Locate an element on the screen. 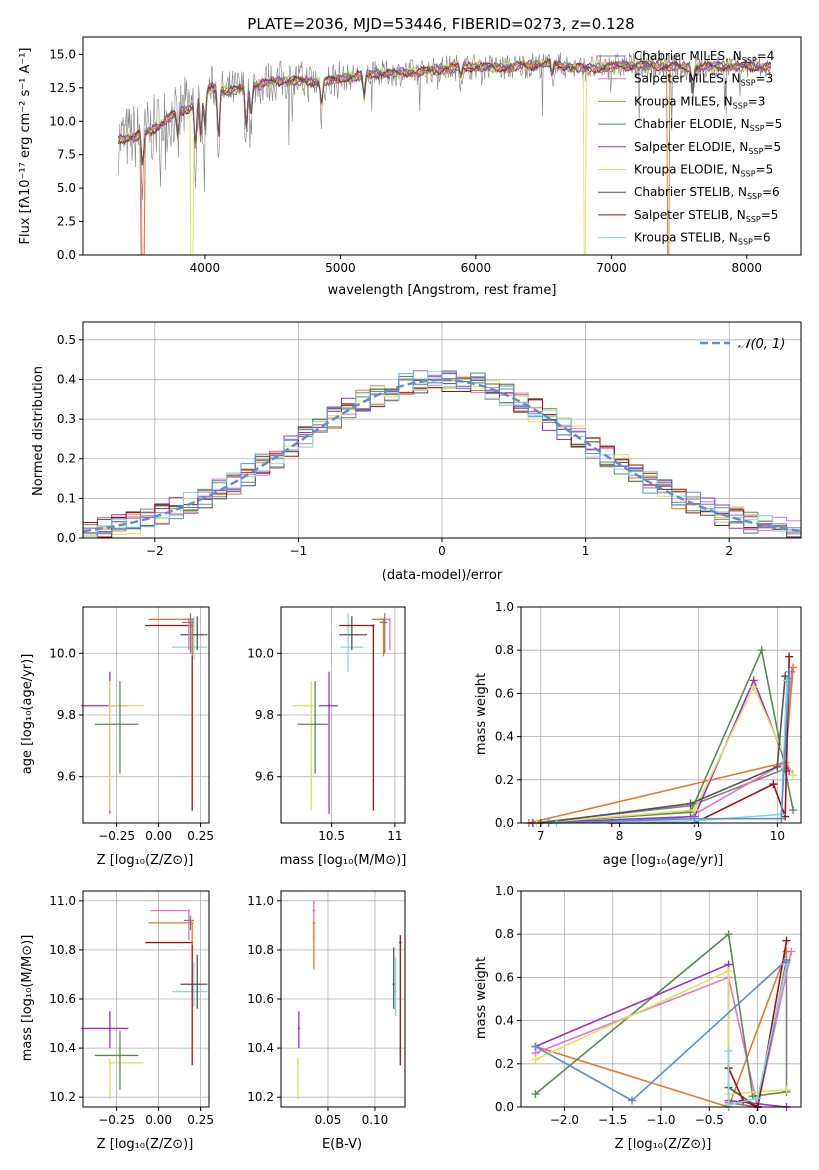 Image resolution: width=819 pixels, height=1170 pixels. y-tick-label: 10.8 is located at coordinates (260, 950).